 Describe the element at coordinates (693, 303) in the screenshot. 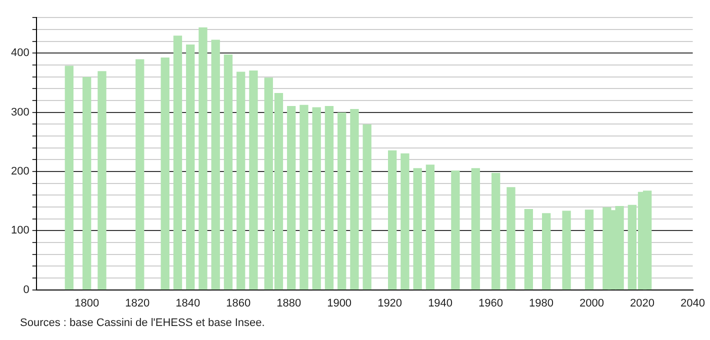

I see `x-tick-label: 2040` at that location.